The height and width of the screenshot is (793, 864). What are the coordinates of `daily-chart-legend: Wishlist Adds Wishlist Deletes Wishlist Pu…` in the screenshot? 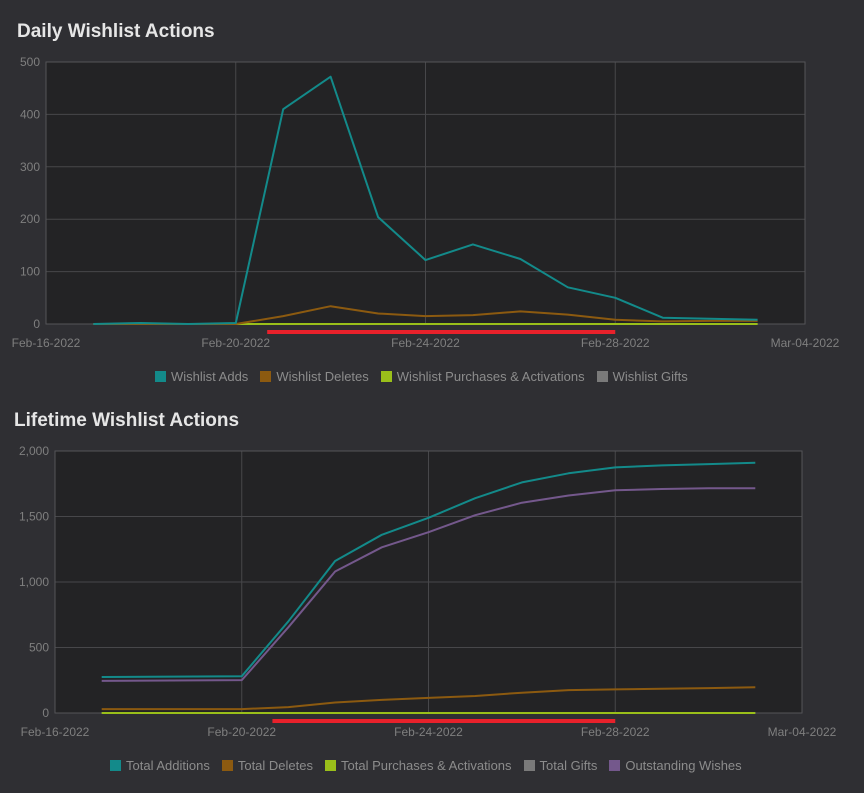 It's located at (421, 376).